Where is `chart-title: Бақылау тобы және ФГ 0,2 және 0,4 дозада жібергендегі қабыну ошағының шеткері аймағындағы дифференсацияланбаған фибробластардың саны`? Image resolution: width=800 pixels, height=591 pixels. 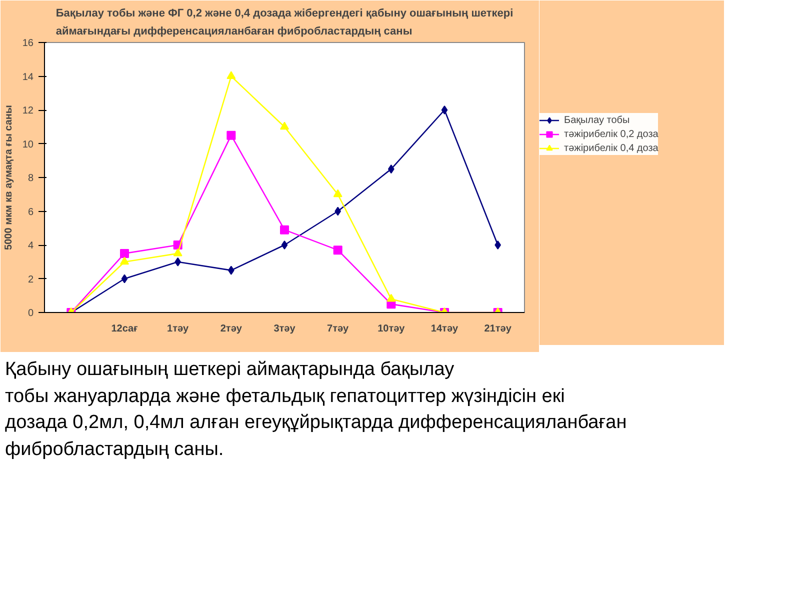
chart-title: Бақылау тобы және ФГ 0,2 және 0,4 дозада жібергендегі қабыну ошағының шеткері аймағындағы дифференсацияланбаған фибробластардың саны is located at coordinates (285, 23).